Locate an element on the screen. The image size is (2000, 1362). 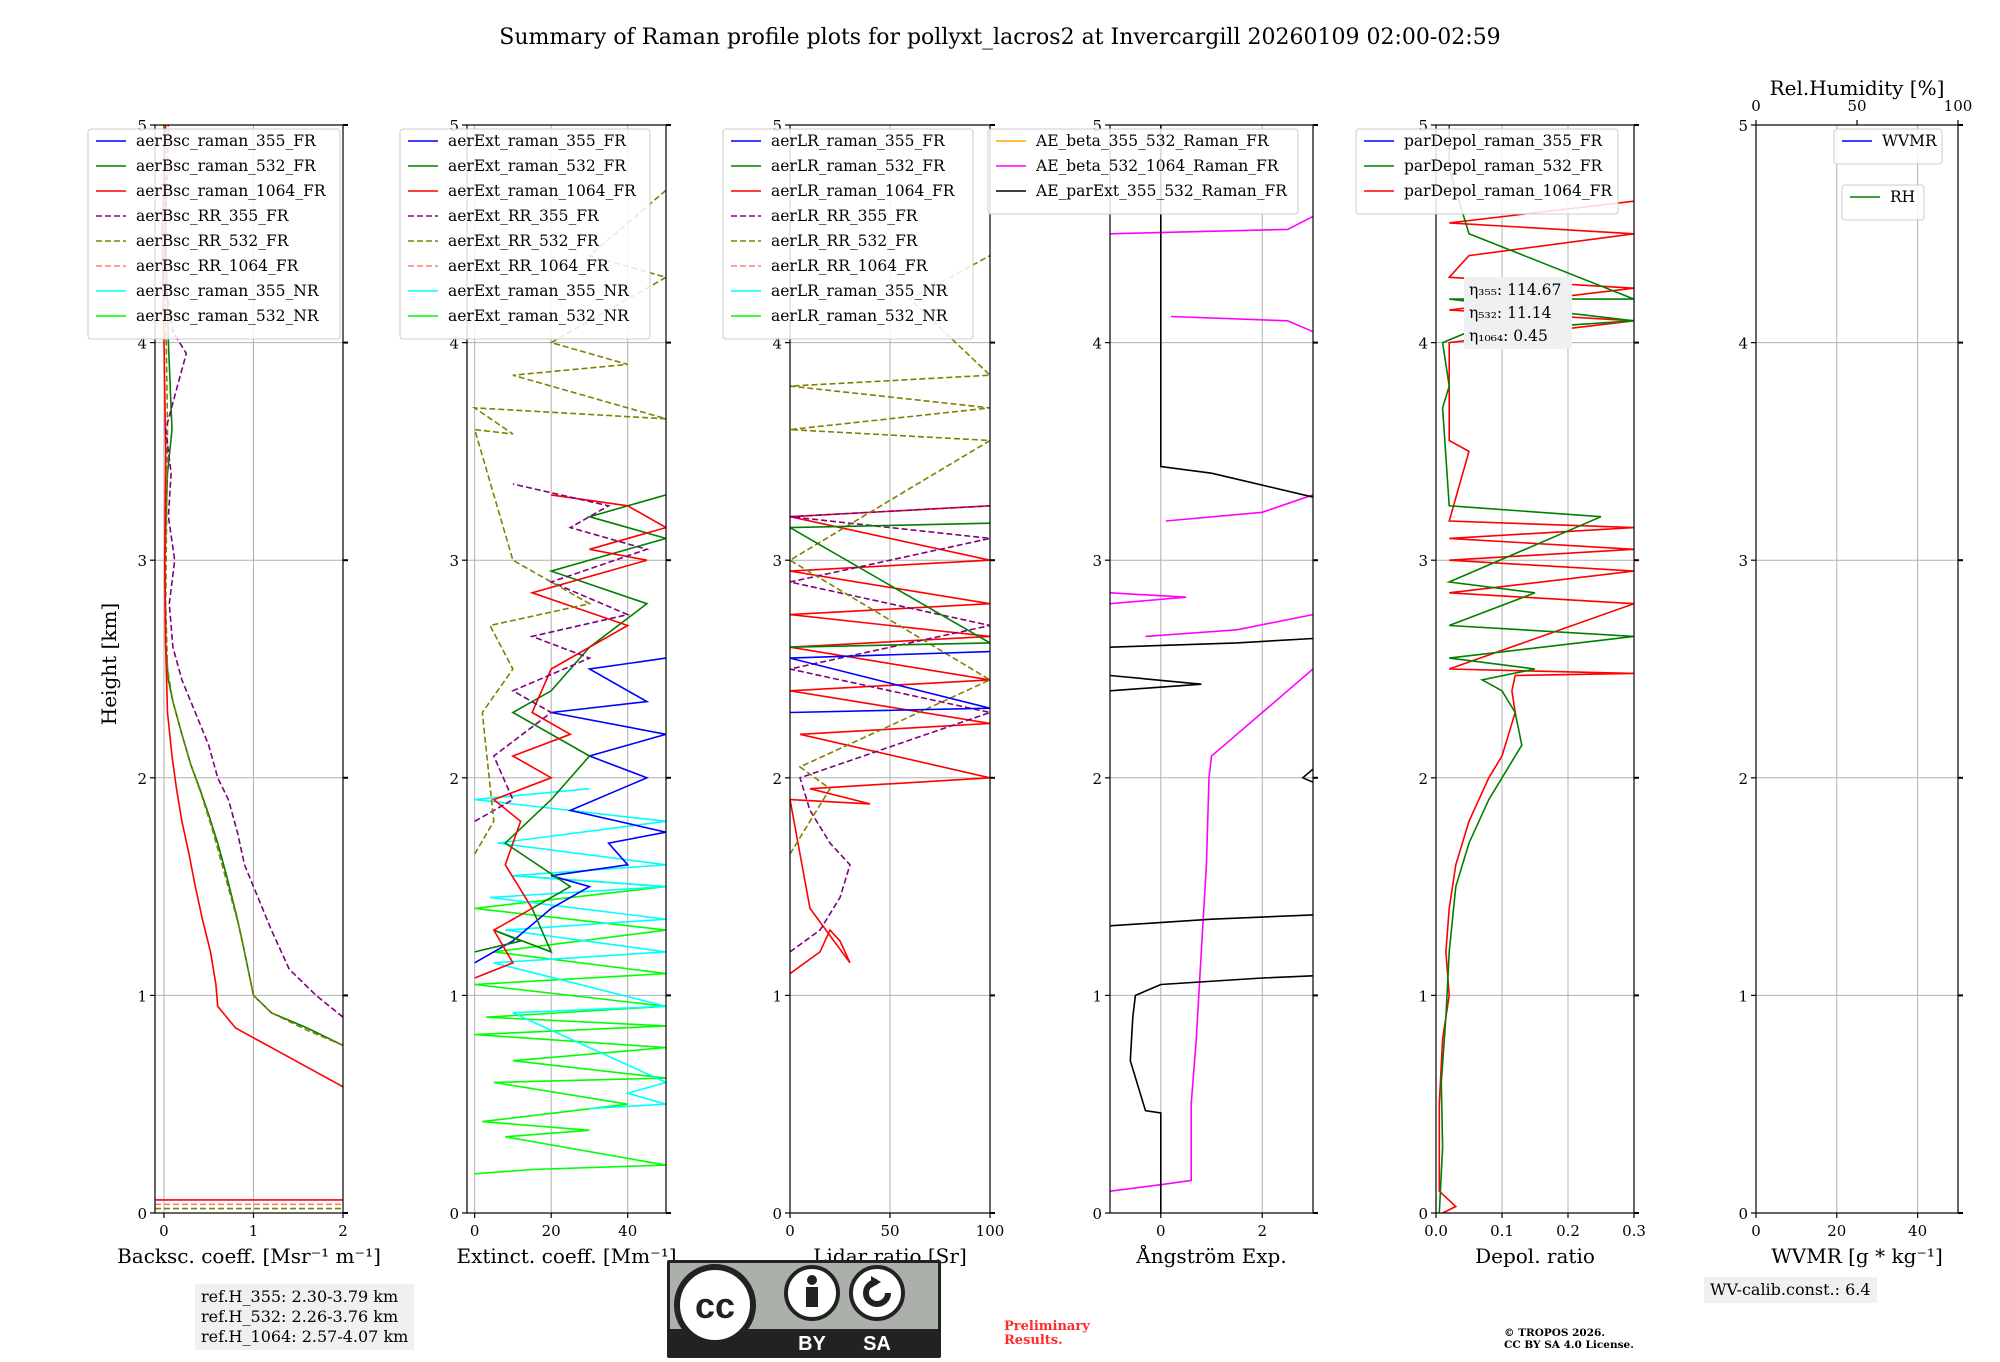
legend-entry: aerLR_raman_355_FR is located at coordinates (858, 141).